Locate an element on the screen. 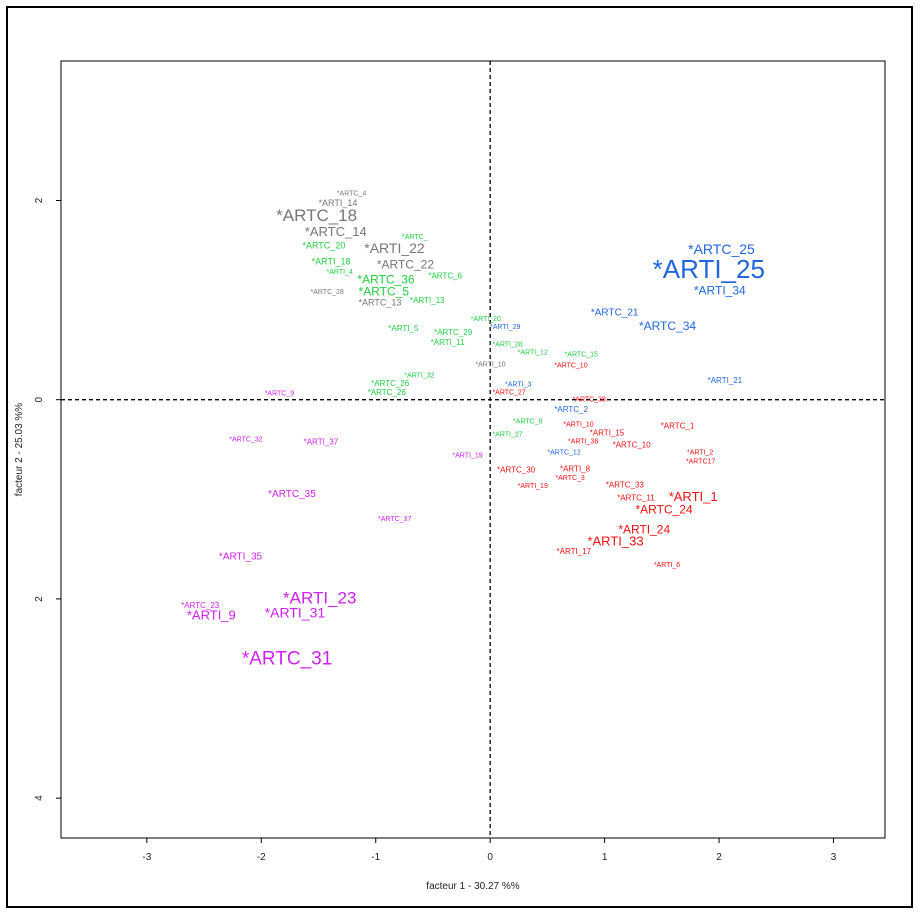 The width and height of the screenshot is (921, 914). x-tick-label: -2 is located at coordinates (261, 857).